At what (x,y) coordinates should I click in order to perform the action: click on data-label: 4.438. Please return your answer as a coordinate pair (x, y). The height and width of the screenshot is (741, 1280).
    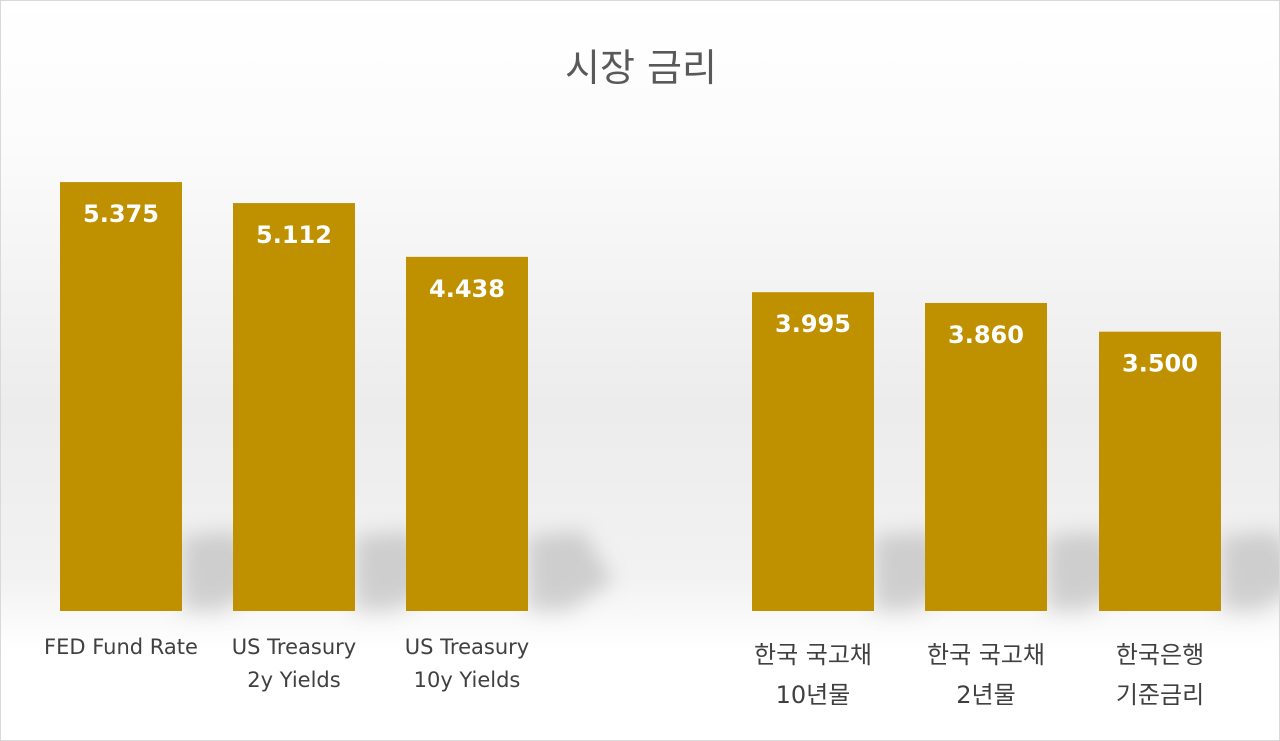
    Looking at the image, I should click on (467, 289).